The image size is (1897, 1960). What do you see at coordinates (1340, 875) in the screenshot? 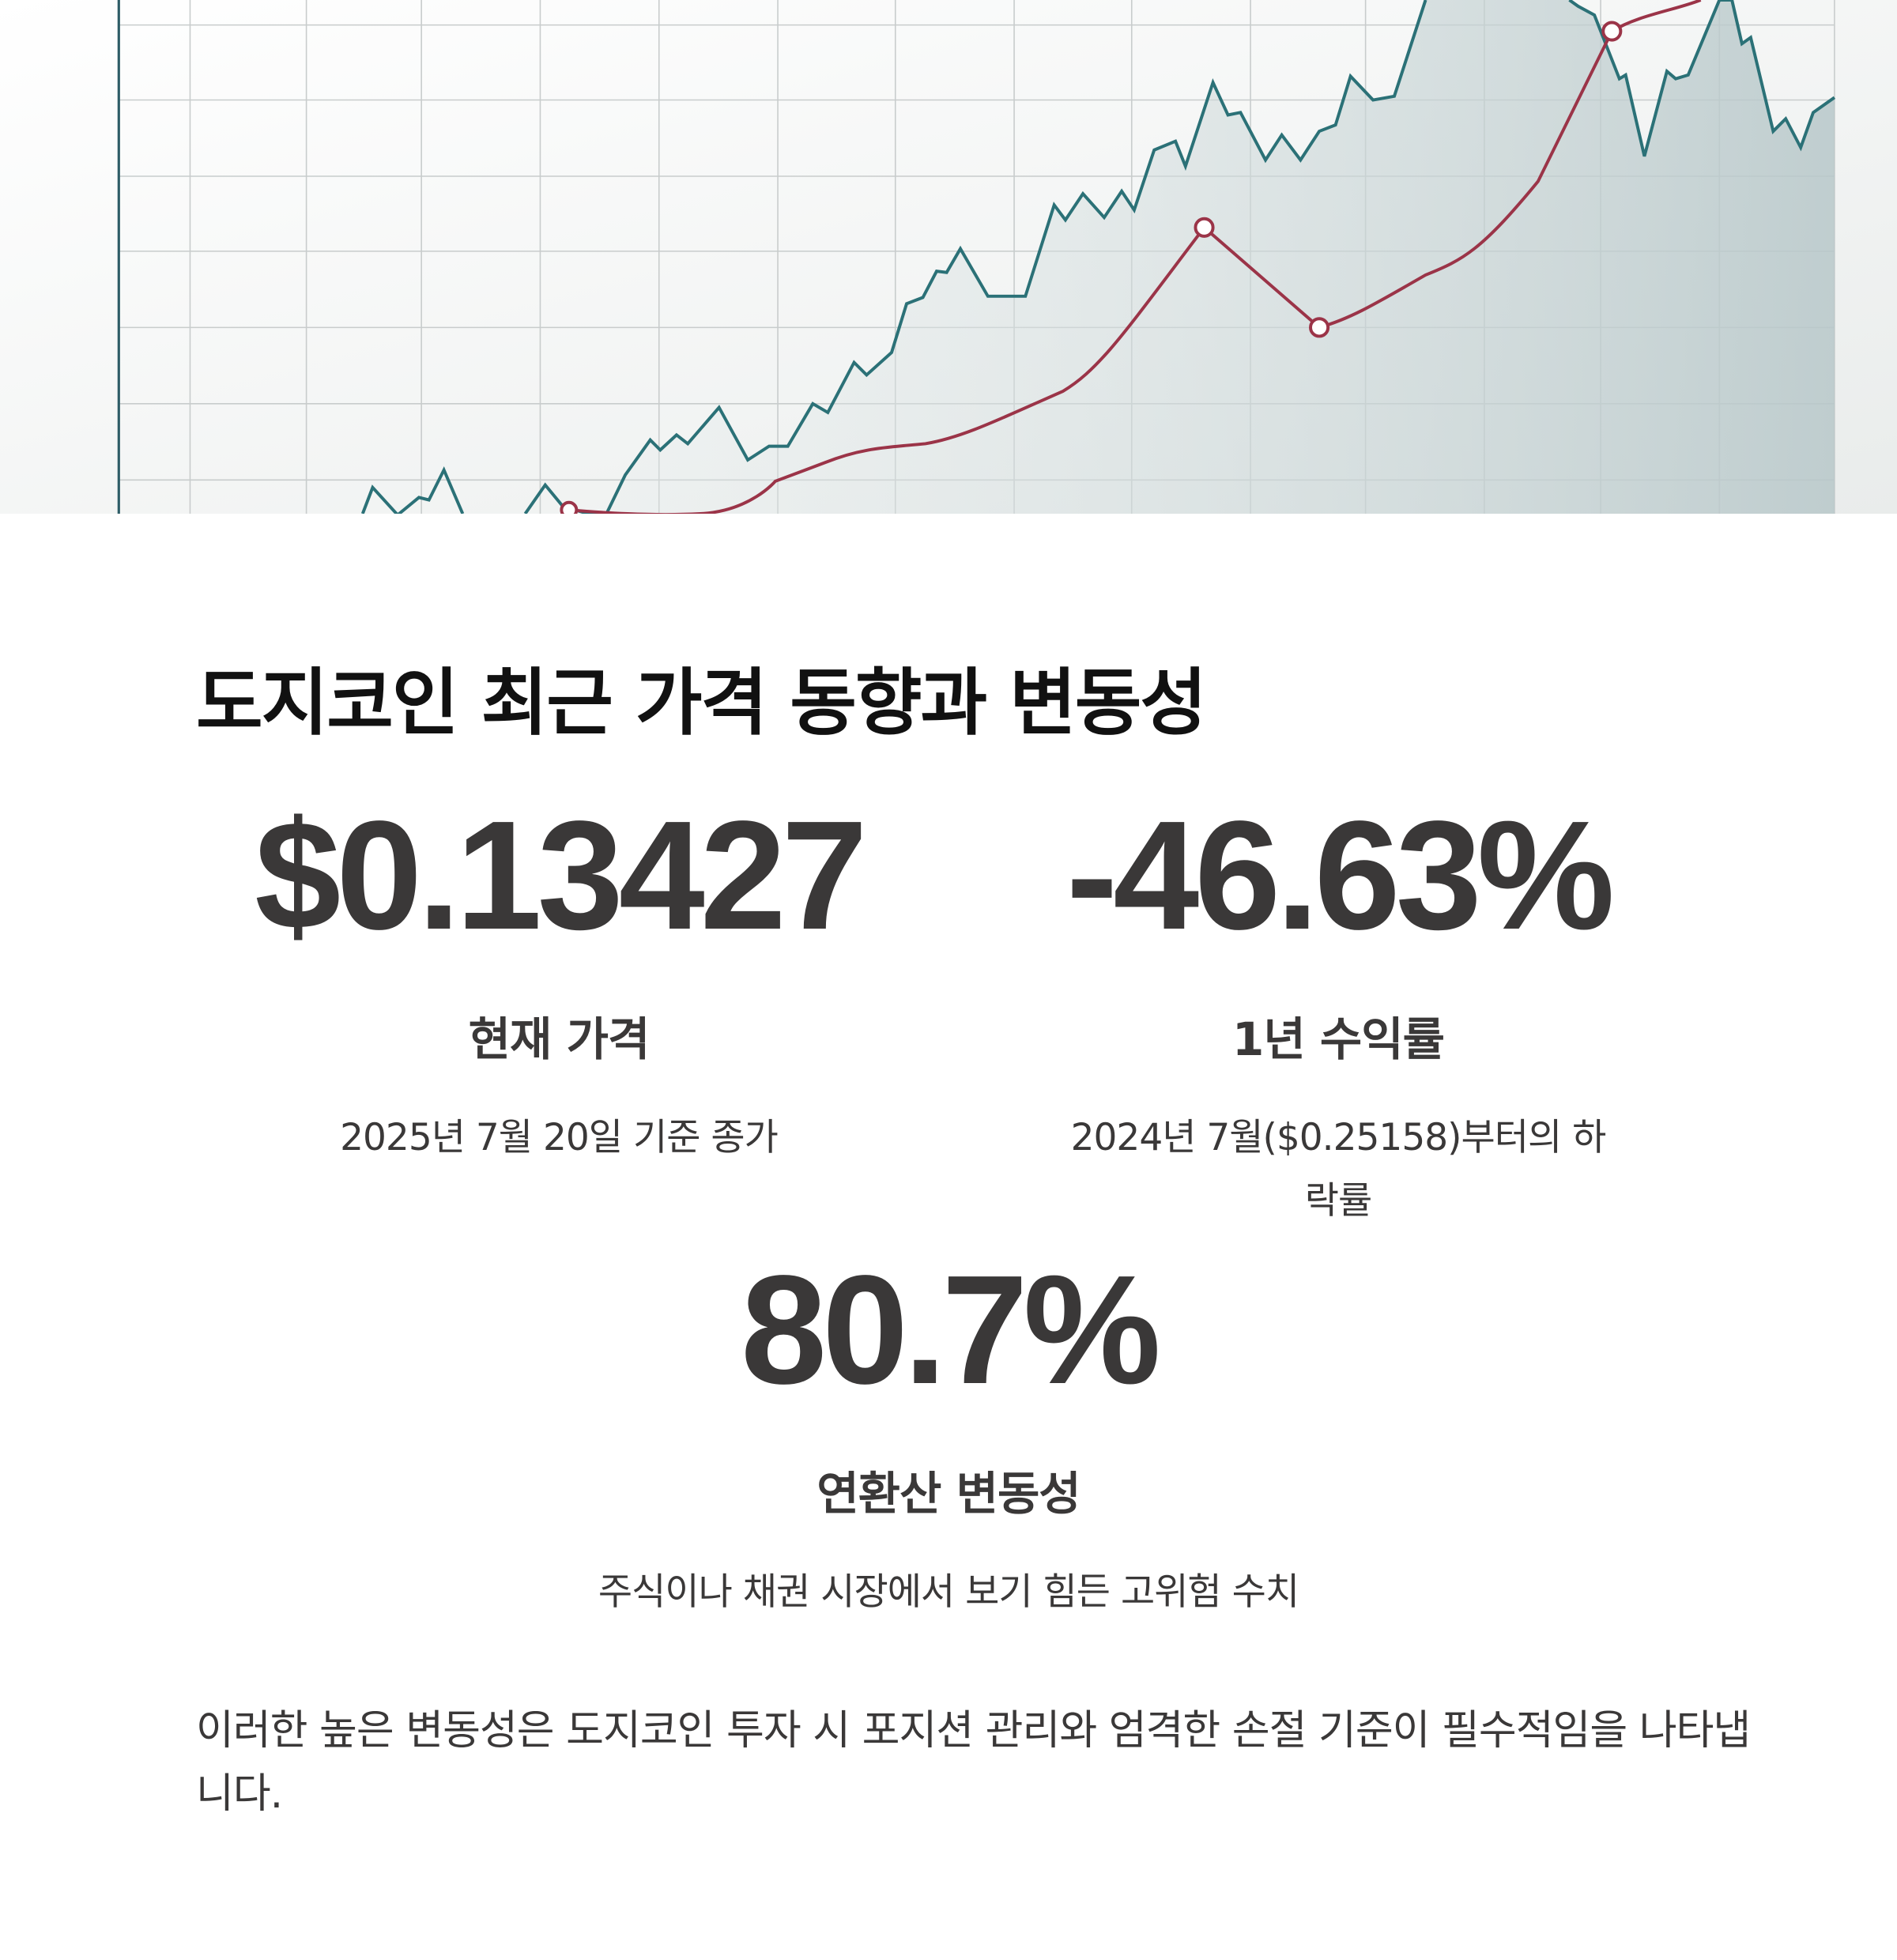
I see `stat-value: -46.63%` at bounding box center [1340, 875].